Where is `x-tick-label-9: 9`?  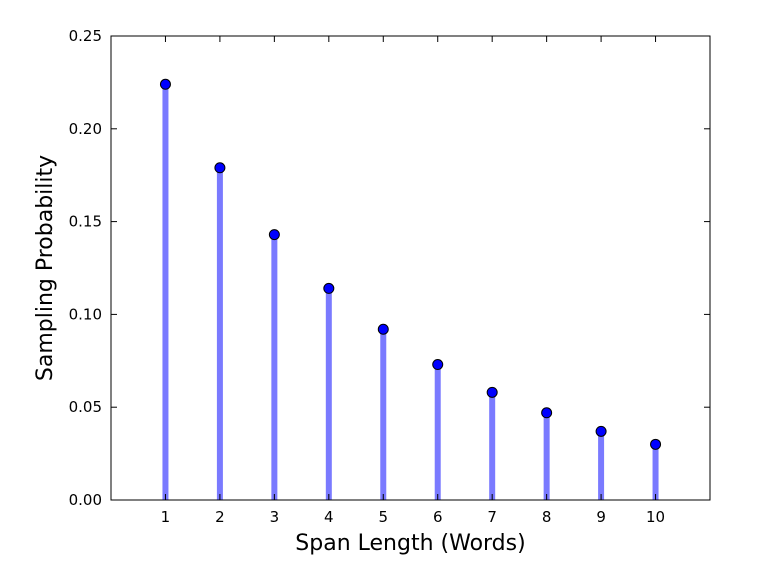 x-tick-label-9: 9 is located at coordinates (601, 517).